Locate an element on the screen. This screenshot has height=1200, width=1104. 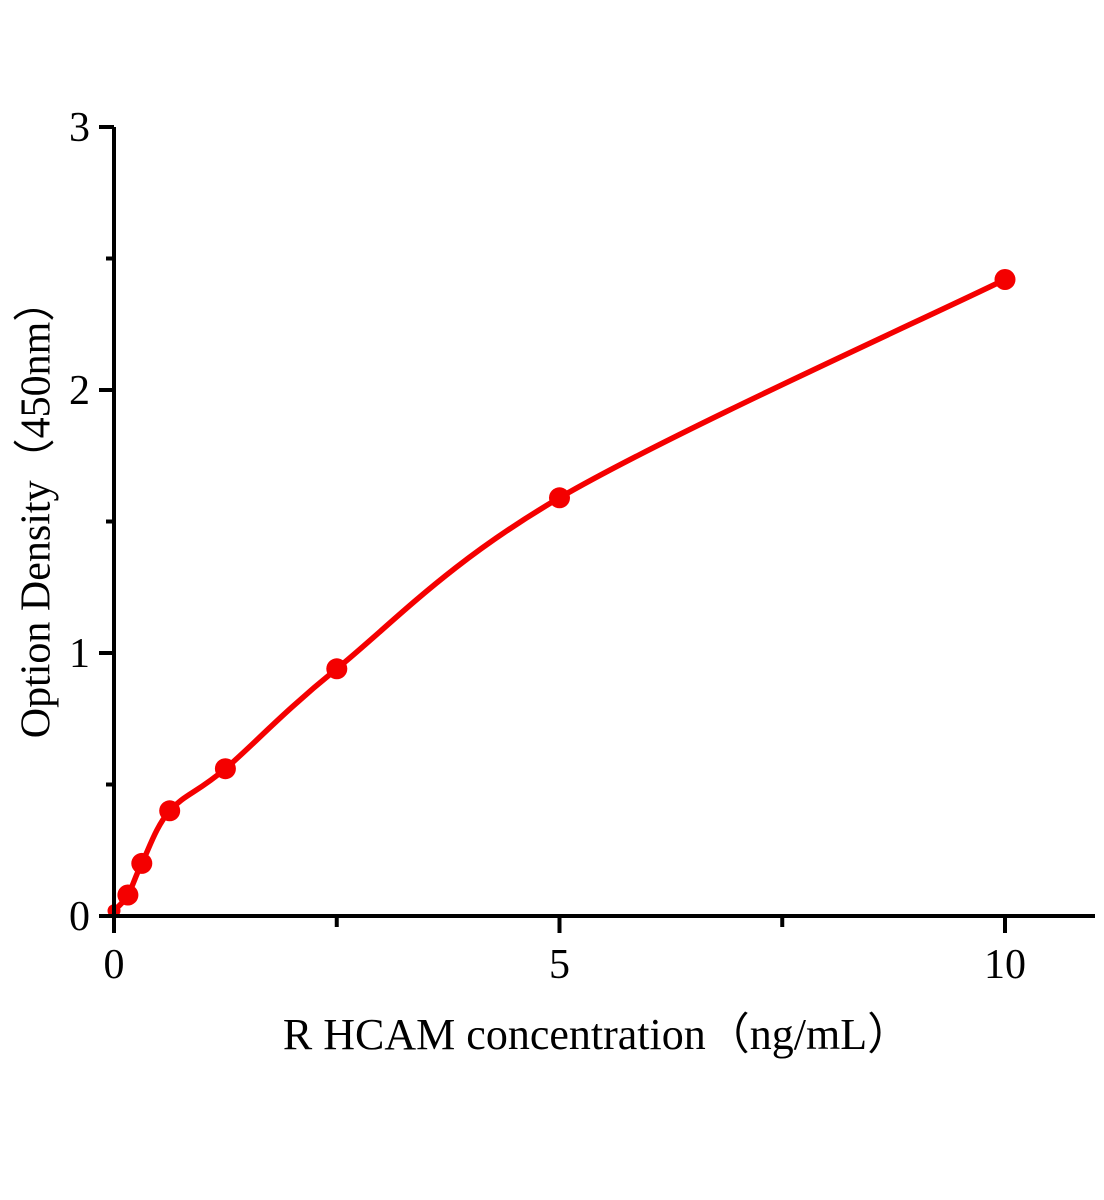
y-tick-label: 2 is located at coordinates (79, 391).